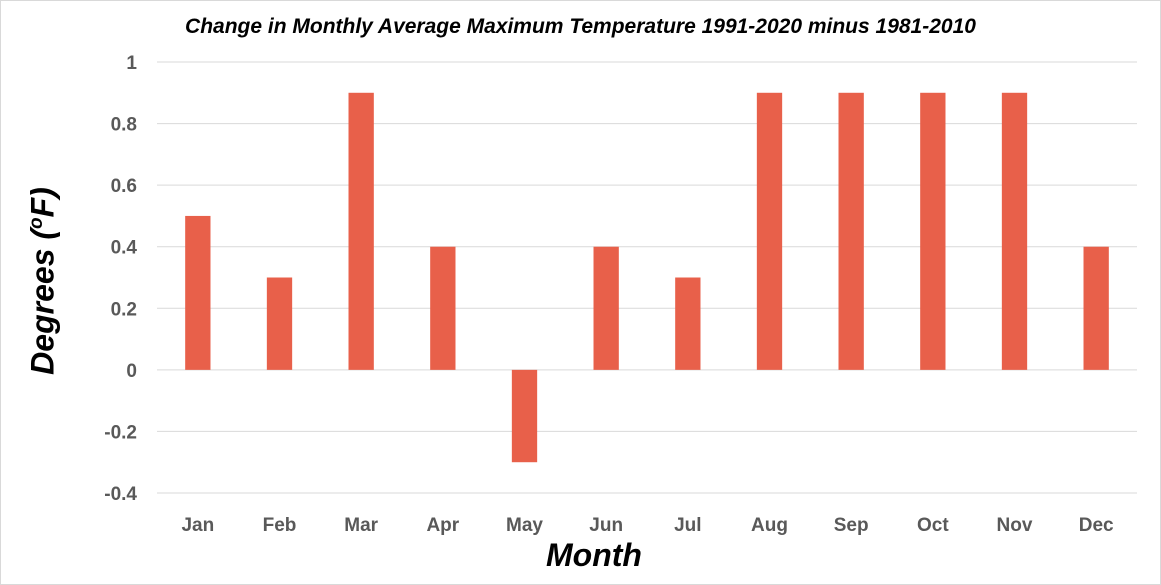  I want to click on x-tick-label-may: May, so click(524, 525).